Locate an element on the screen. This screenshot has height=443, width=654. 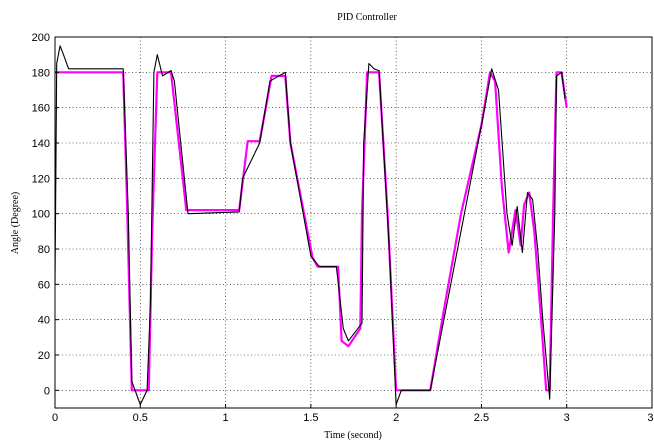
y-tick-label: 0 is located at coordinates (47, 391).